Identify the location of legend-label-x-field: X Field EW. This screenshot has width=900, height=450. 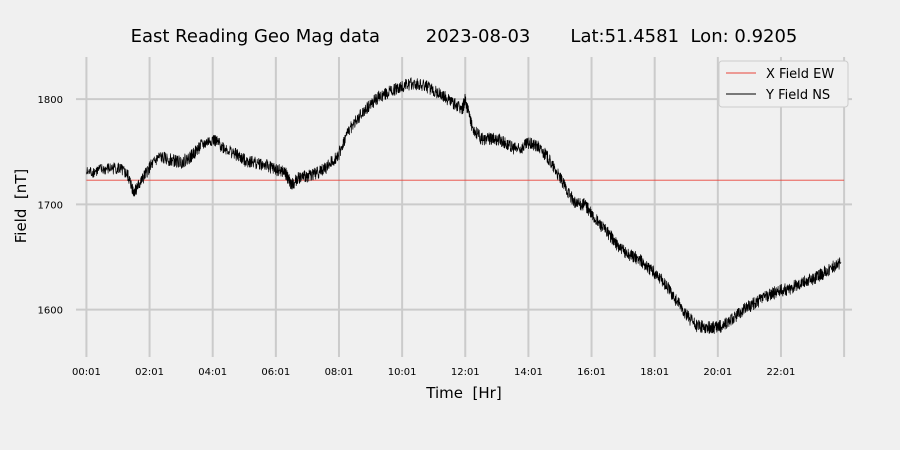
(800, 74).